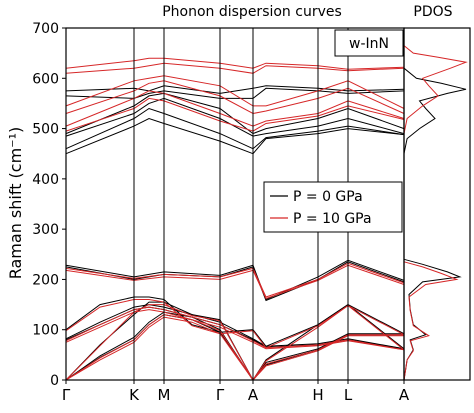  I want to click on pdos-curve-10gpa, so click(435, 213).